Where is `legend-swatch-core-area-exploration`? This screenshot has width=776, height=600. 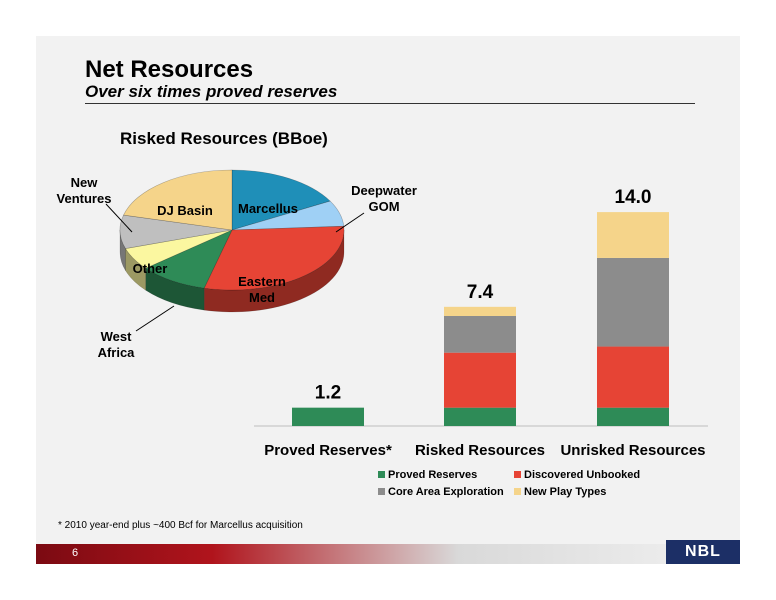
legend-swatch-core-area-exploration is located at coordinates (381, 491).